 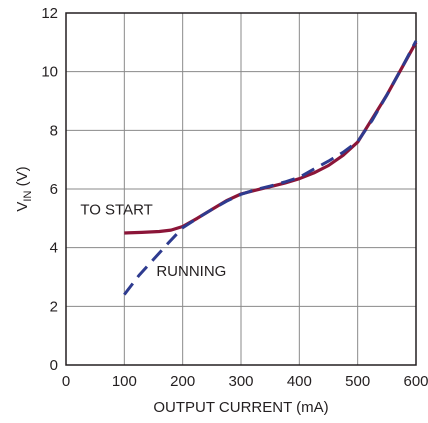 What do you see at coordinates (49, 72) in the screenshot?
I see `y-tick-label: 10` at bounding box center [49, 72].